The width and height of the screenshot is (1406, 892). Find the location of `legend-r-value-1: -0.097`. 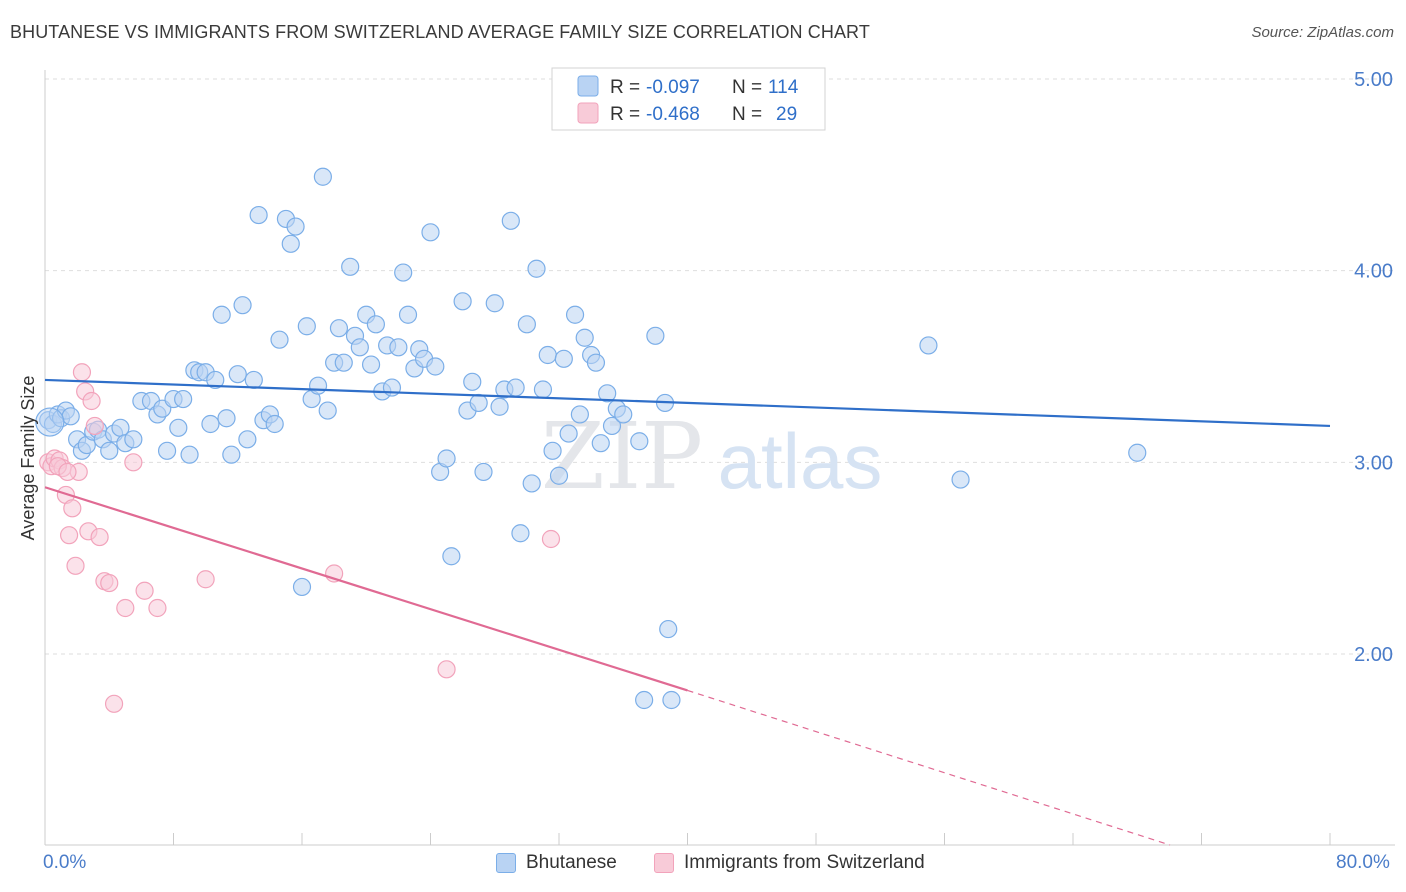

legend-r-value-1: -0.097 is located at coordinates (673, 87).